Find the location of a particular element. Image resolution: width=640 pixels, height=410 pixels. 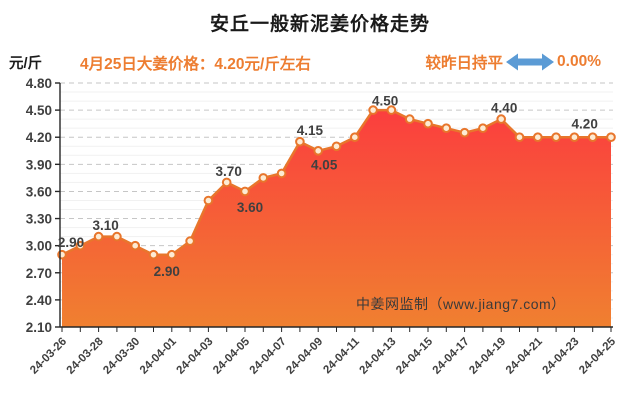

x-tick-label: 24-04-23 is located at coordinates (560, 356).